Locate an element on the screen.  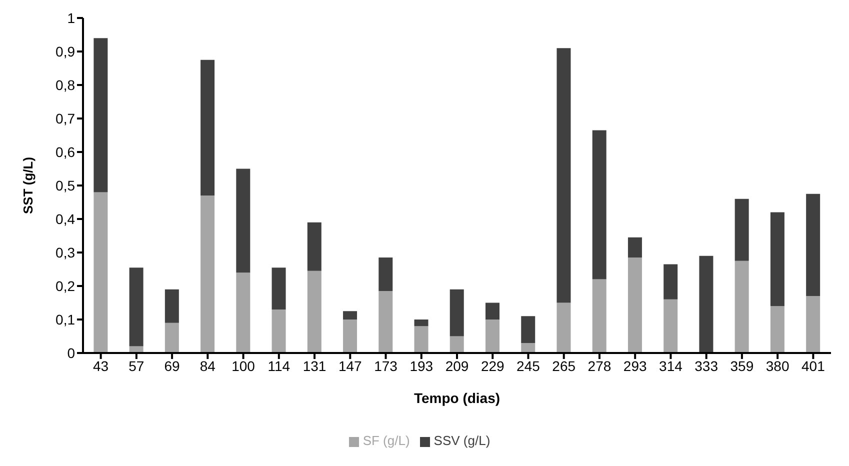
y-axis-title: SST (g/L) is located at coordinates (28, 185).